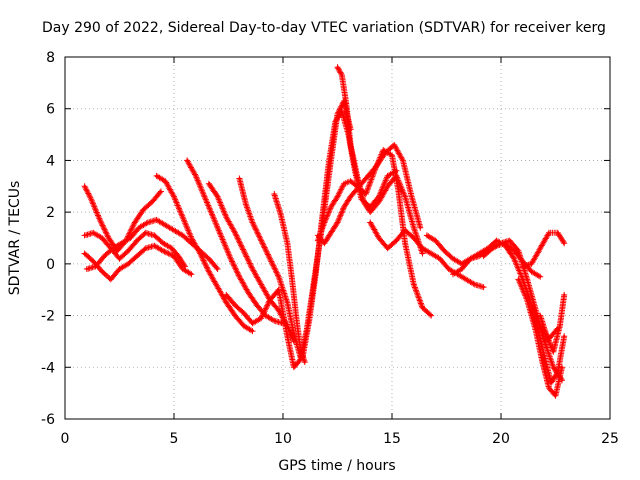 The image size is (640, 480). I want to click on x-tick-label: 15, so click(392, 439).